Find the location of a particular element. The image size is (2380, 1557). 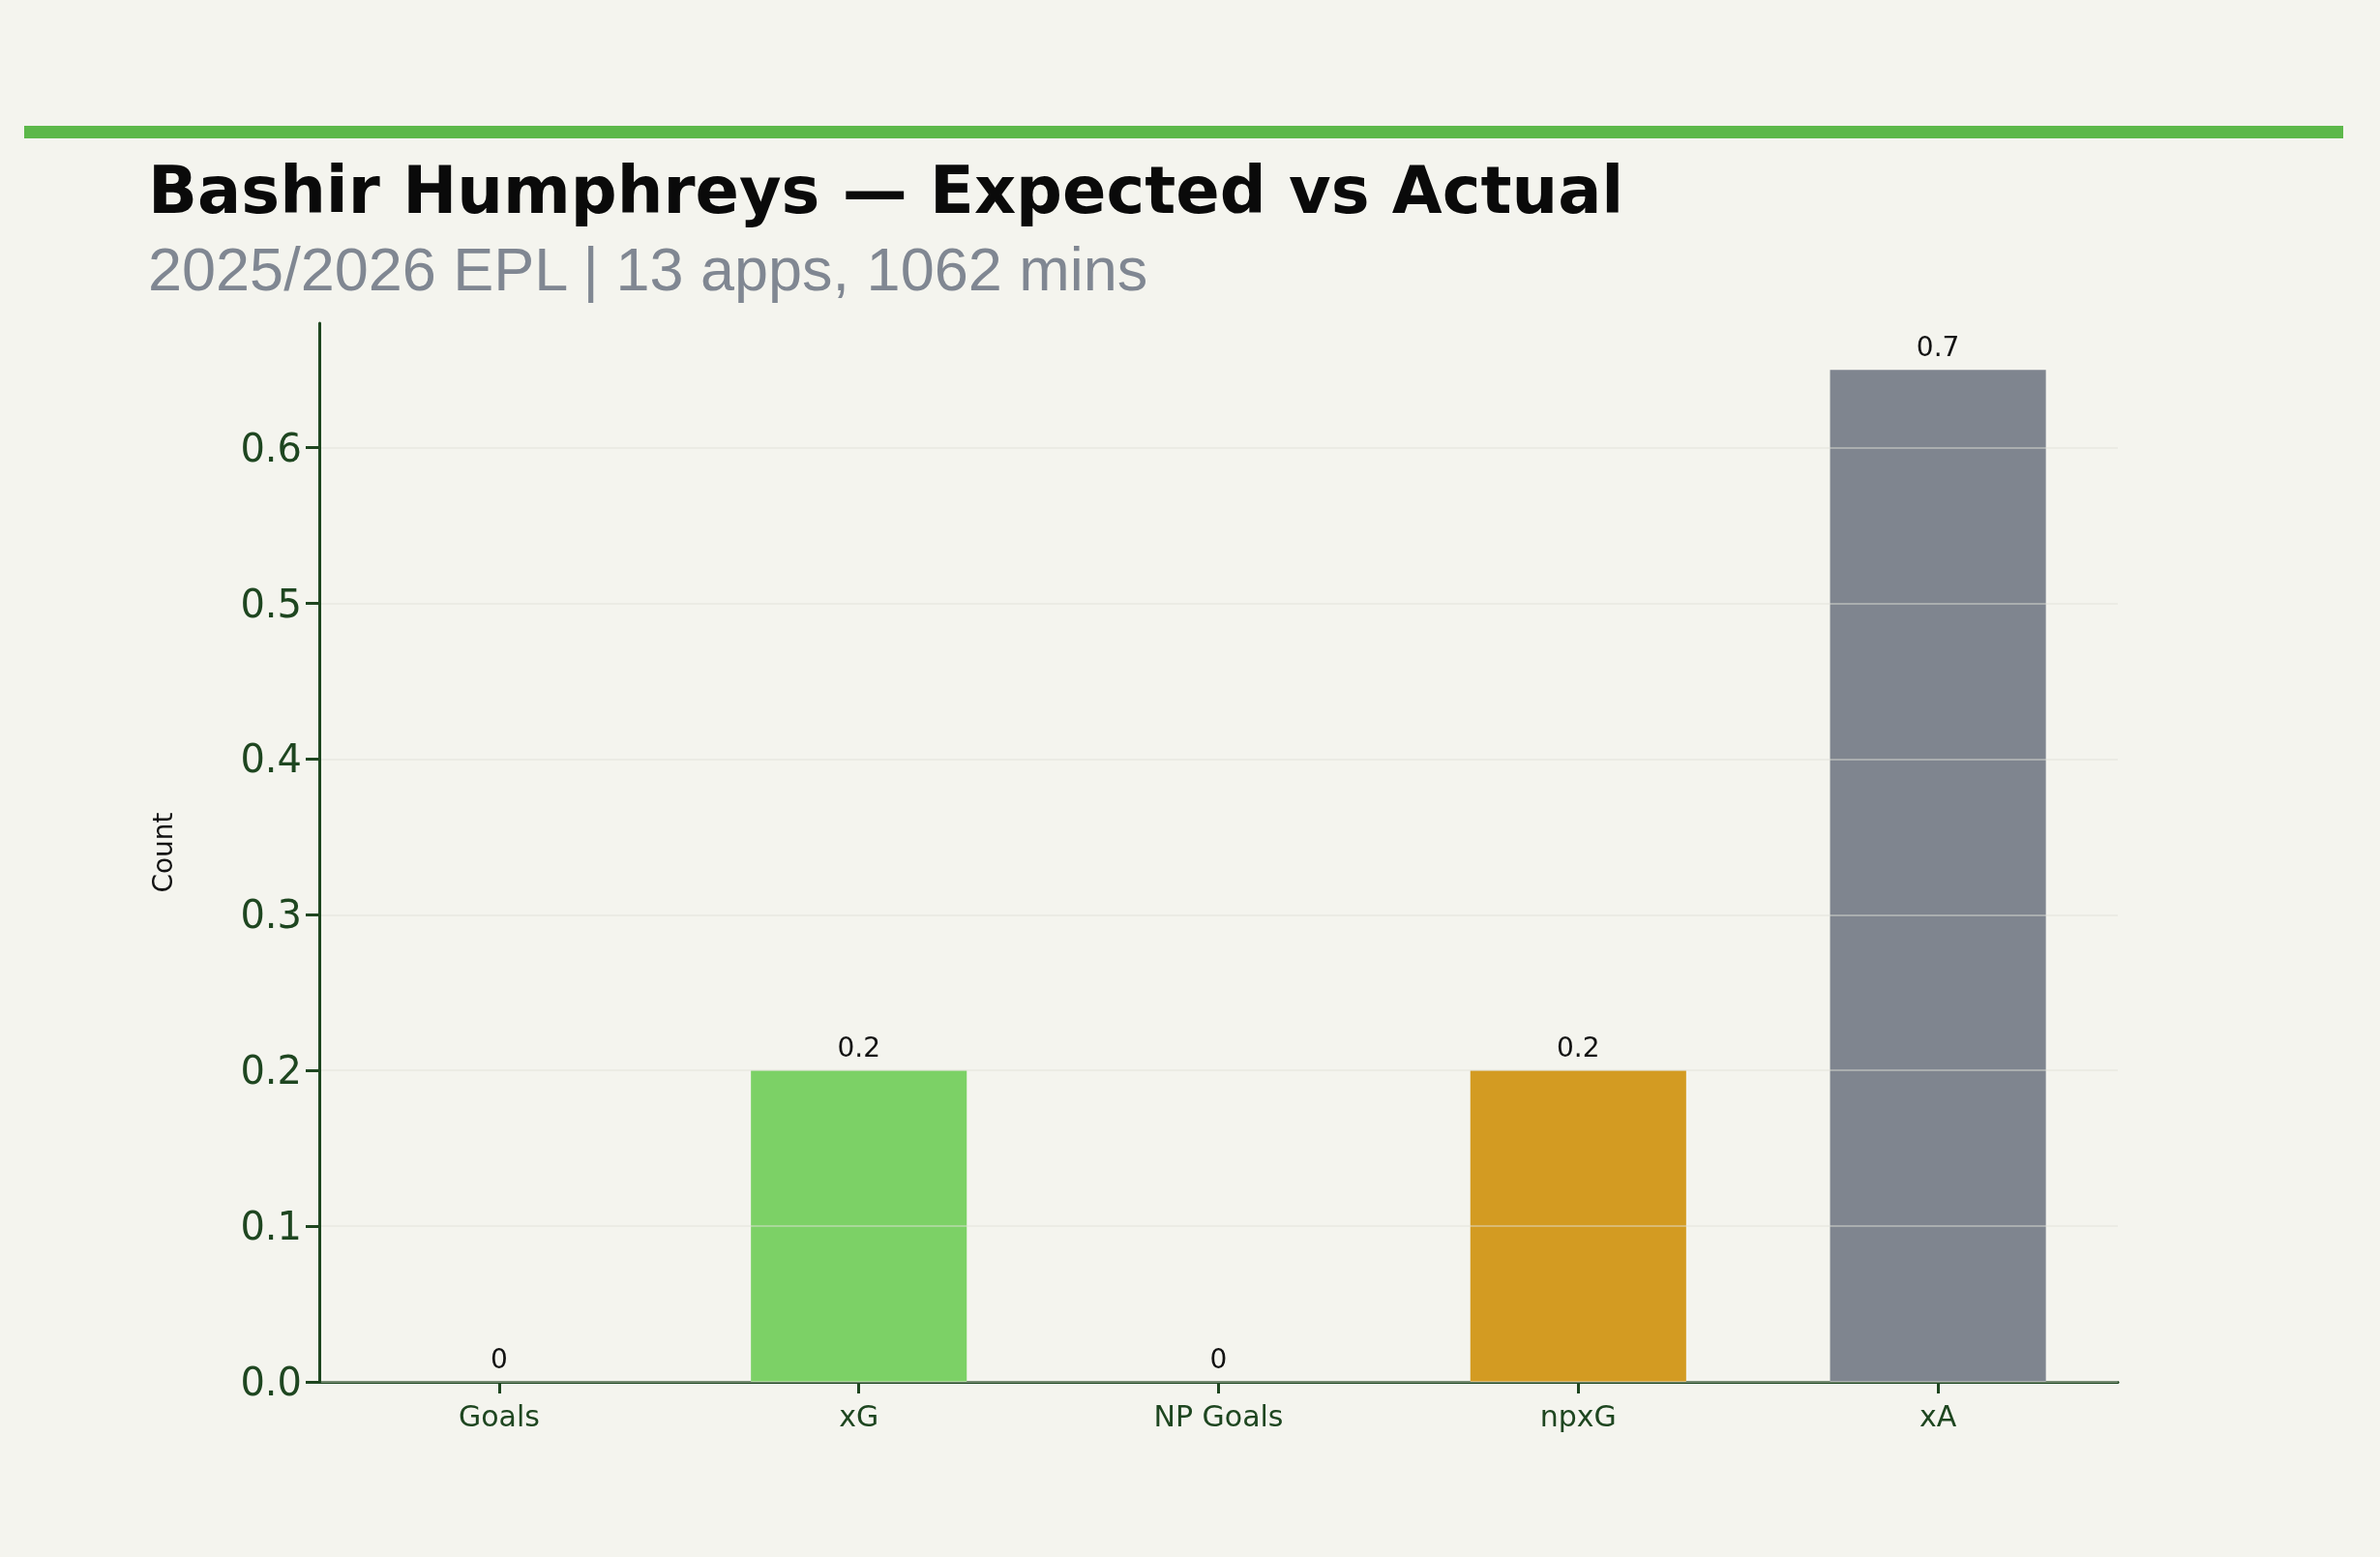

data-label: 0.7 is located at coordinates (1938, 346).